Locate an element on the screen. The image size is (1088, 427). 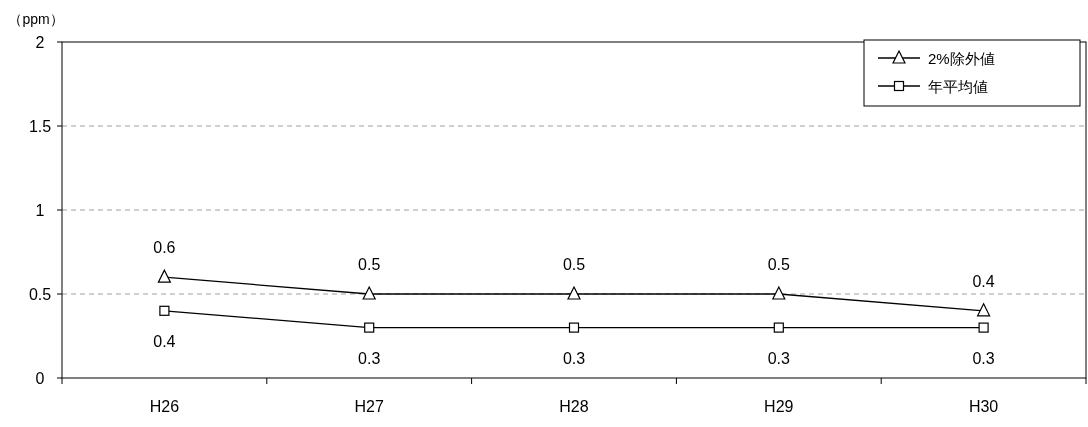
legend-label: 年平均値 is located at coordinates (958, 86).